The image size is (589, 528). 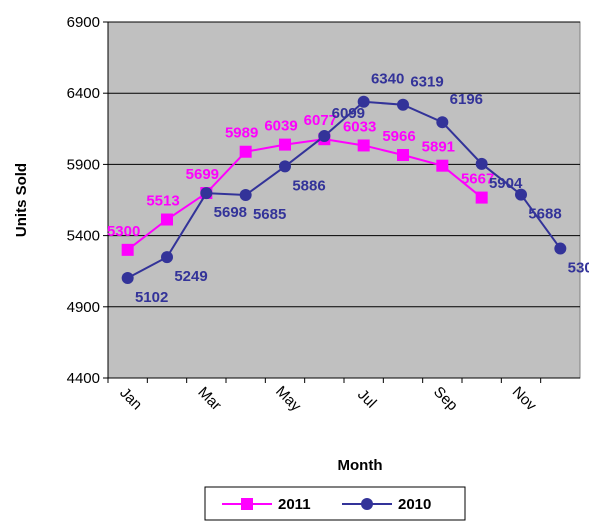 What do you see at coordinates (477, 179) in the screenshot?
I see `data-label: 5667` at bounding box center [477, 179].